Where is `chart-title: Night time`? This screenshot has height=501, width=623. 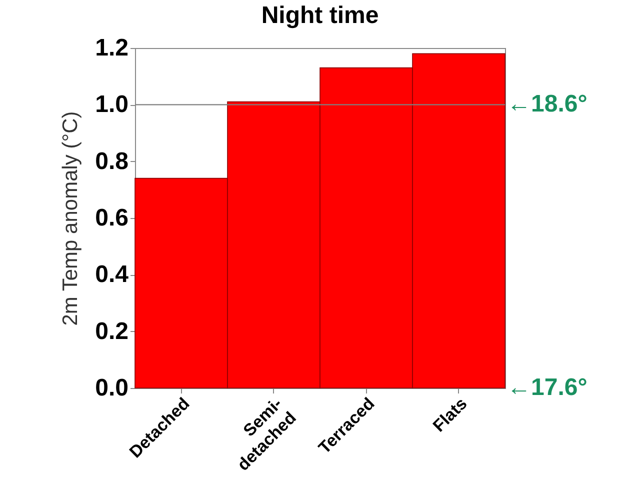 chart-title: Night time is located at coordinates (320, 15).